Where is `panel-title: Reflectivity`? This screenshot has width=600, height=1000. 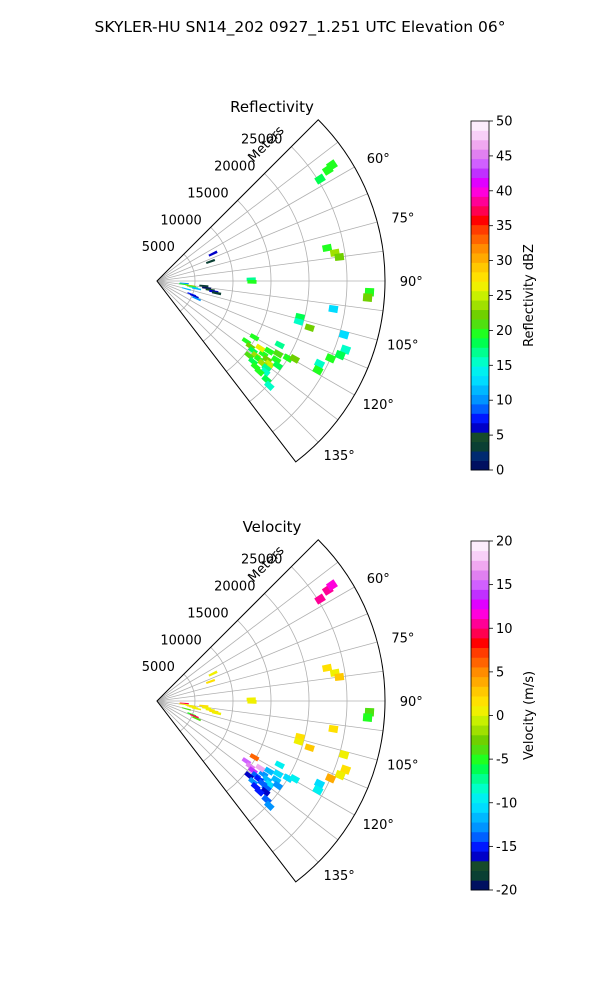
panel-title: Reflectivity is located at coordinates (272, 107).